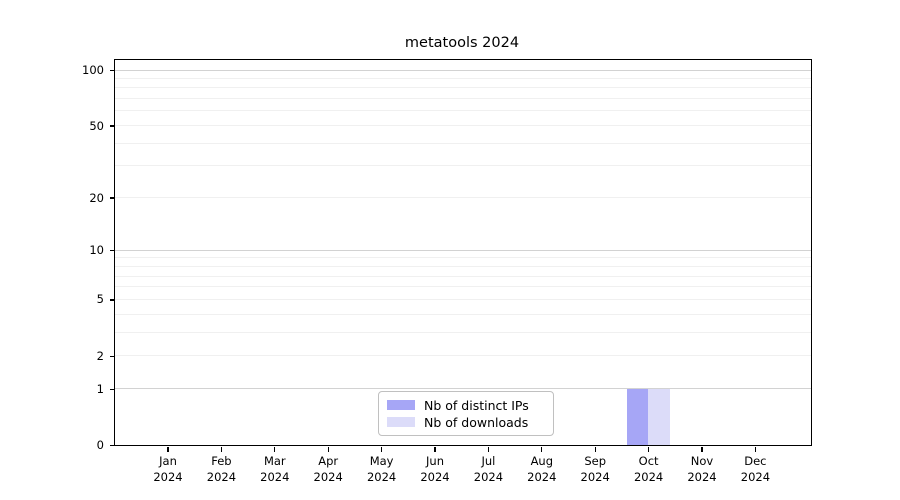 The height and width of the screenshot is (500, 900). Describe the element at coordinates (637, 416) in the screenshot. I see `bar-nb-of-distinct-ips` at that location.